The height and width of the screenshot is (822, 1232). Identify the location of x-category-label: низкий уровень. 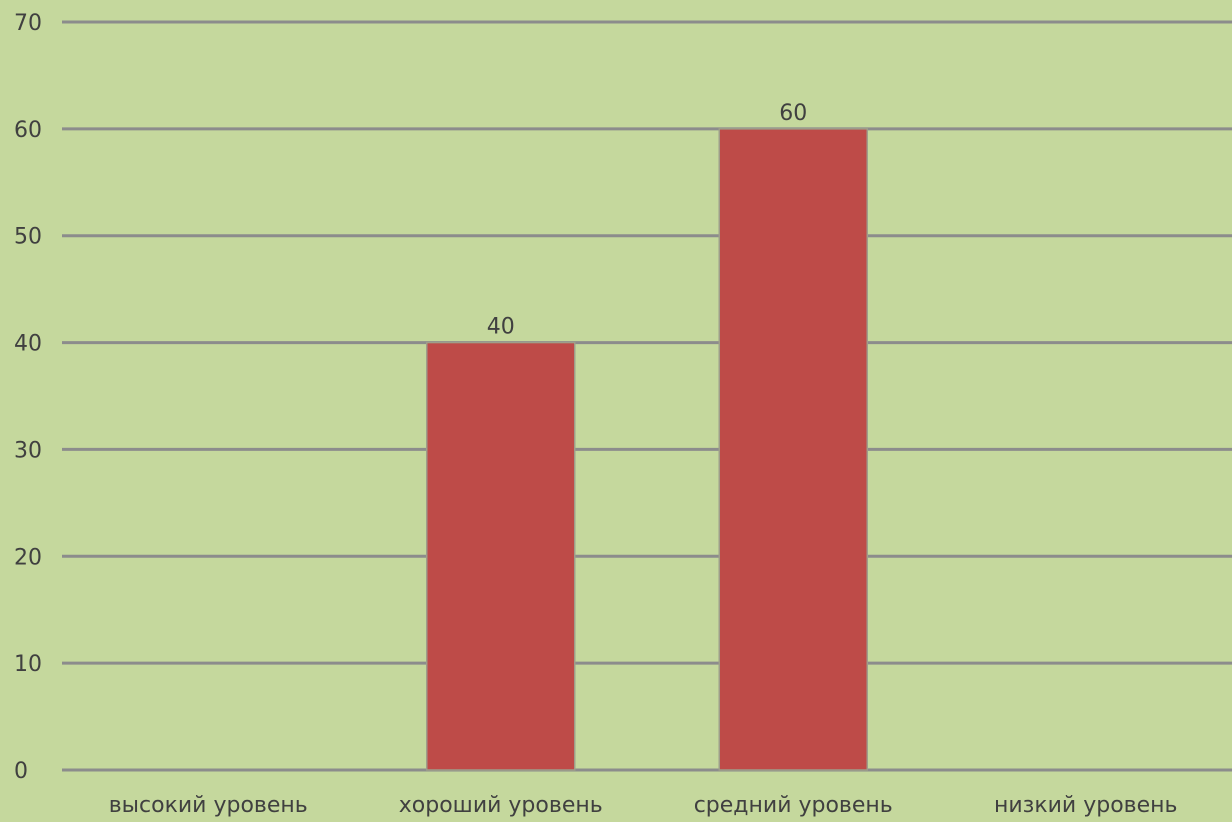
(1086, 805).